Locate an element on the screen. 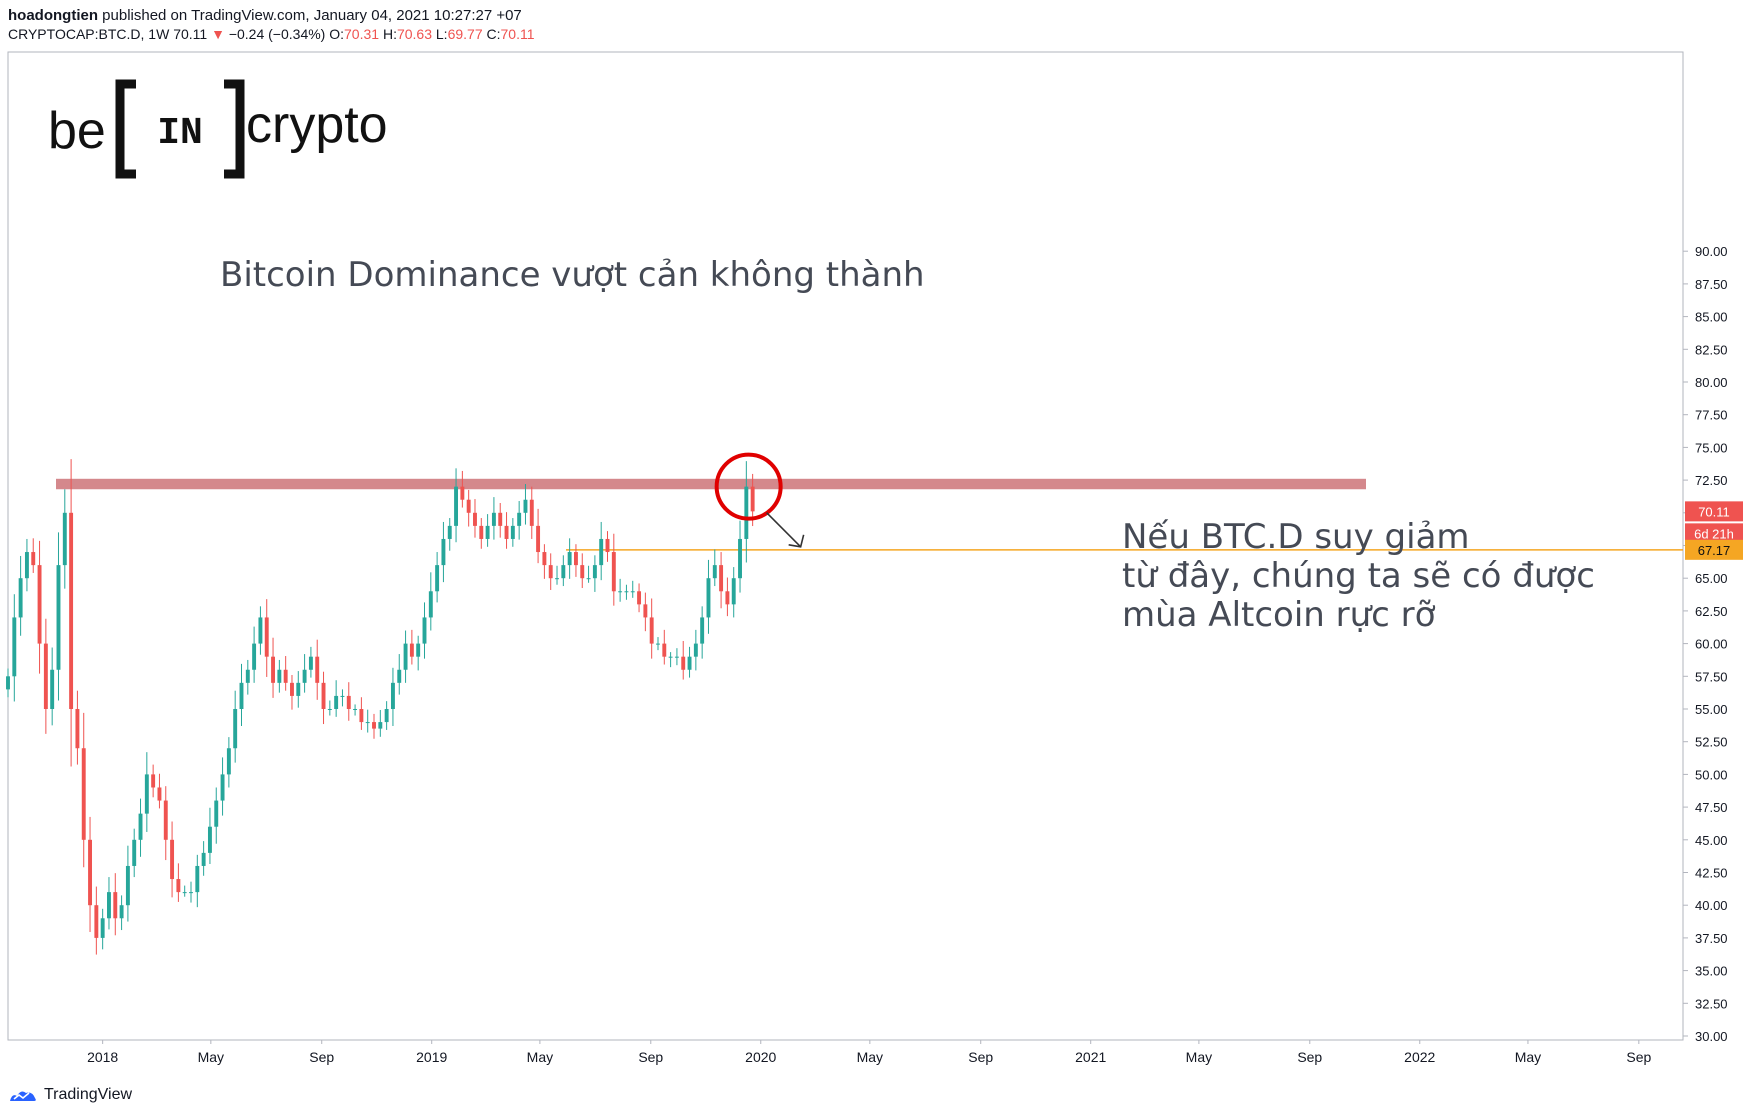  rejection-circle is located at coordinates (748, 486).